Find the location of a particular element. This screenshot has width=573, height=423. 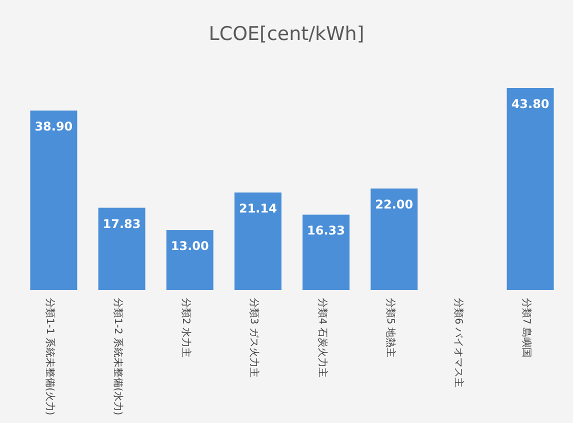

data-label: 43.80 is located at coordinates (530, 104).